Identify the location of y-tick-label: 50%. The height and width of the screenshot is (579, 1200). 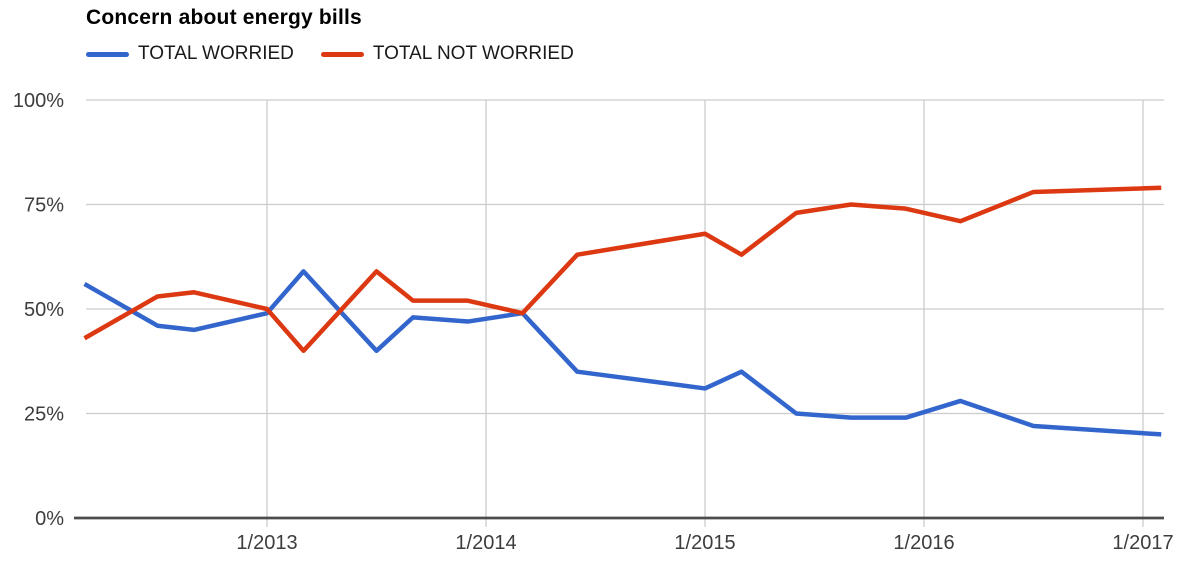
(44, 310).